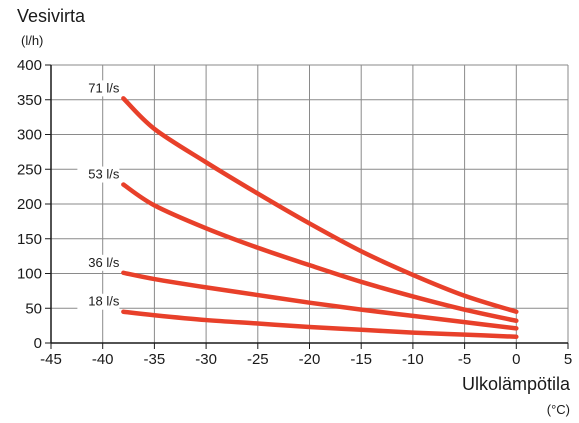 The width and height of the screenshot is (579, 423). Describe the element at coordinates (29, 274) in the screenshot. I see `y-tick-label: 100` at that location.